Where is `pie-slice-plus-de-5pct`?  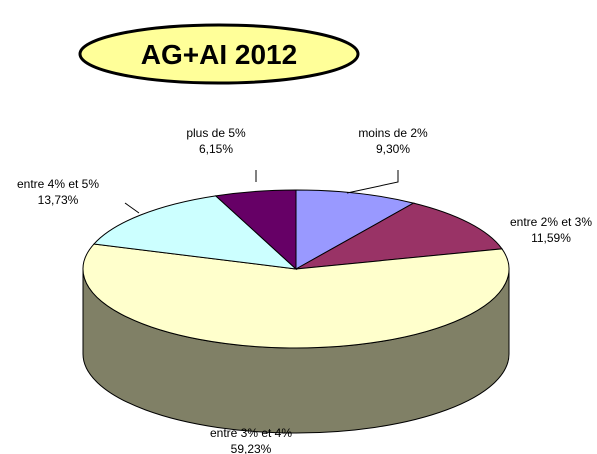
pie-slice-plus-de-5pct is located at coordinates (255, 230).